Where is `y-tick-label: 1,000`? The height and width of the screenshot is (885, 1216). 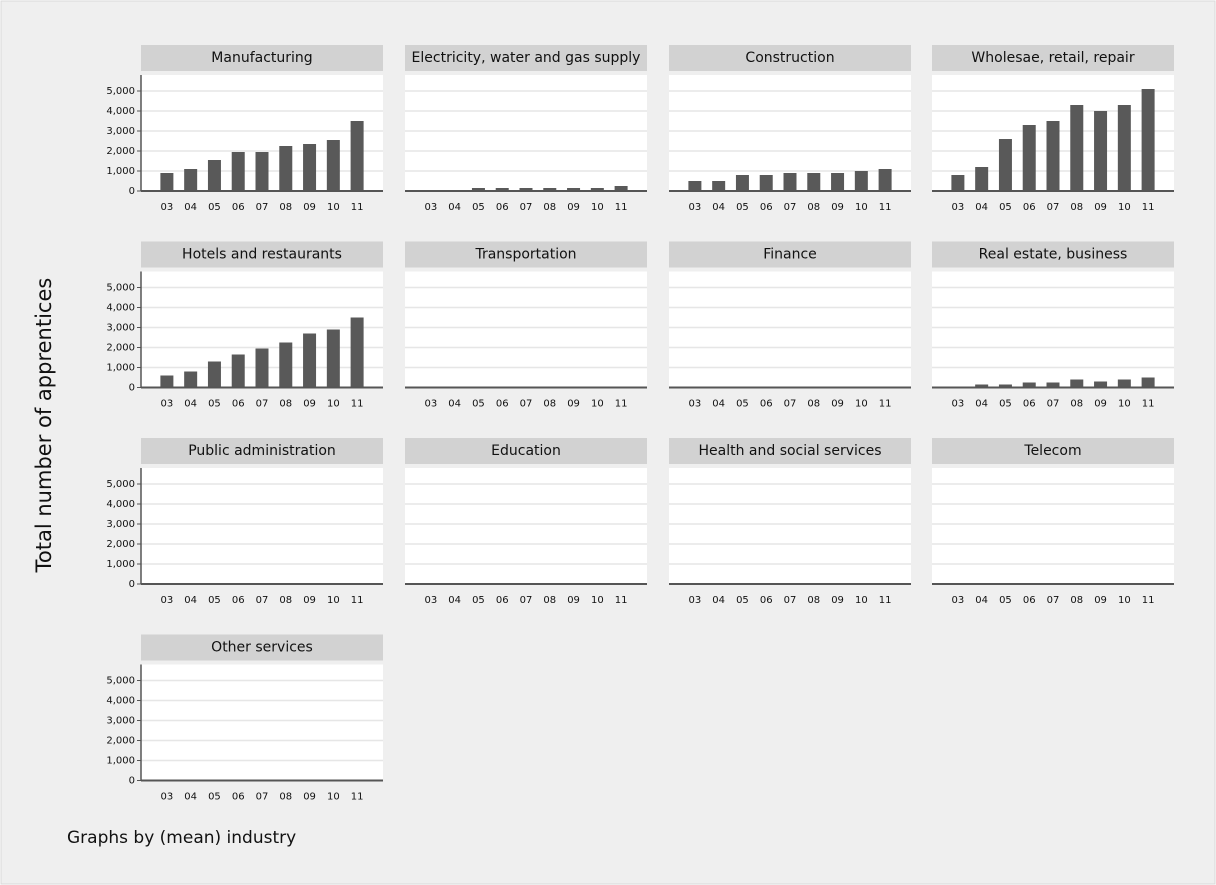
y-tick-label: 1,000 is located at coordinates (120, 761).